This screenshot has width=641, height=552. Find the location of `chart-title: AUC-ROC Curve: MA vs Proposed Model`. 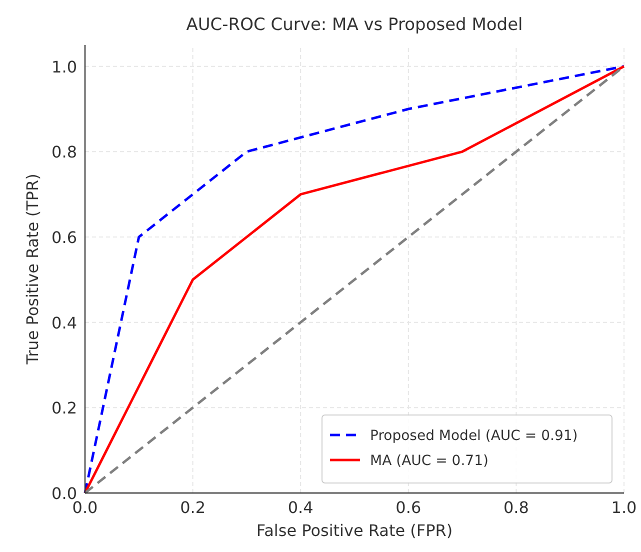

chart-title: AUC-ROC Curve: MA vs Proposed Model is located at coordinates (354, 25).